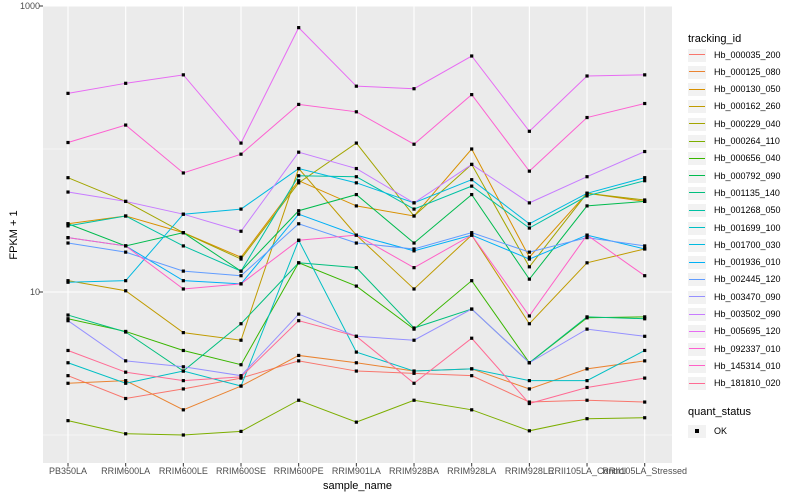 This screenshot has height=500, width=800. I want to click on x-tick-label: RRIM928LE, so click(529, 471).